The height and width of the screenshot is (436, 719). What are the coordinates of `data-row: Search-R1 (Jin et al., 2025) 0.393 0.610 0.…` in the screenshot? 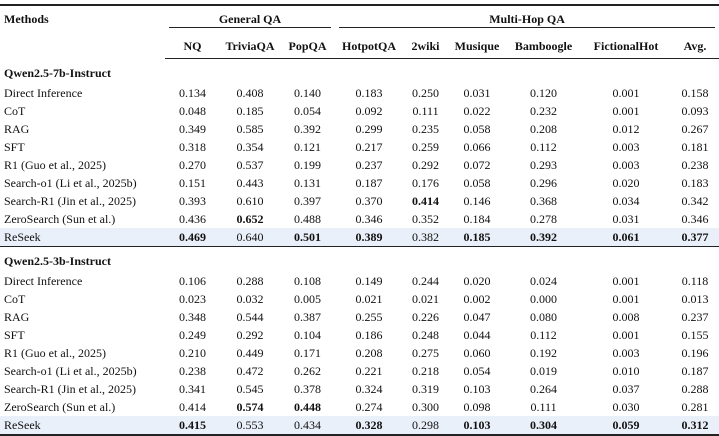 It's located at (359, 201).